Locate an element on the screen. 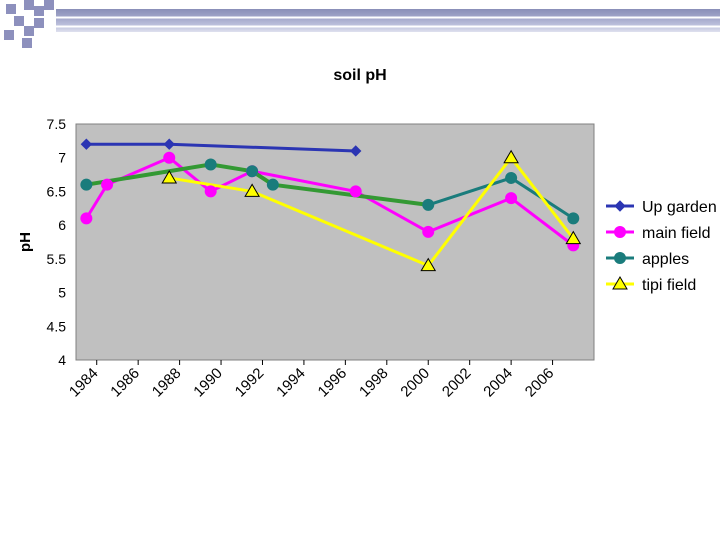 The image size is (720, 540). x-tick-label: 2006 is located at coordinates (540, 383).